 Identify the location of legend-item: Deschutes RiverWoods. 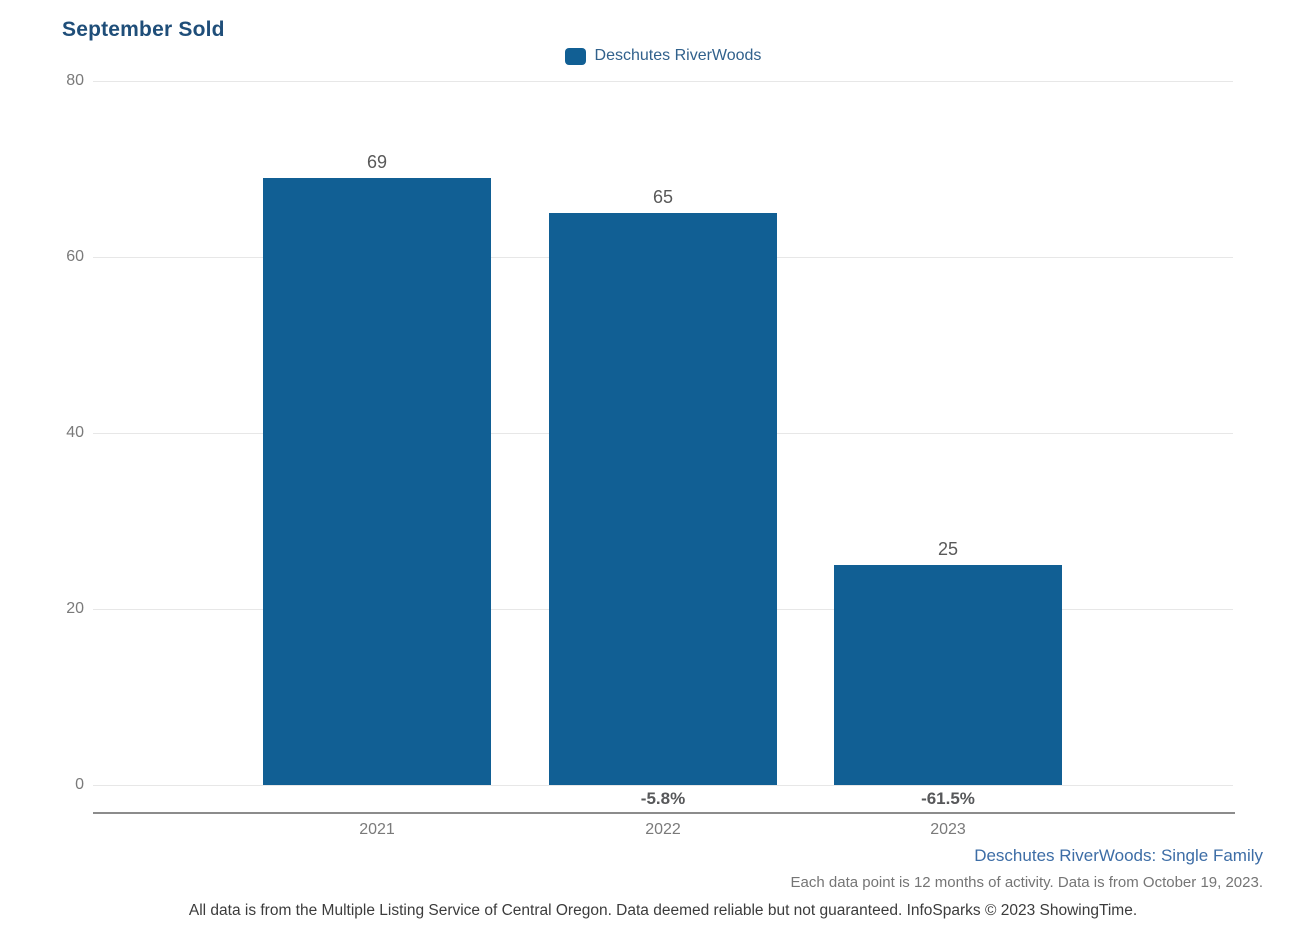
(663, 56).